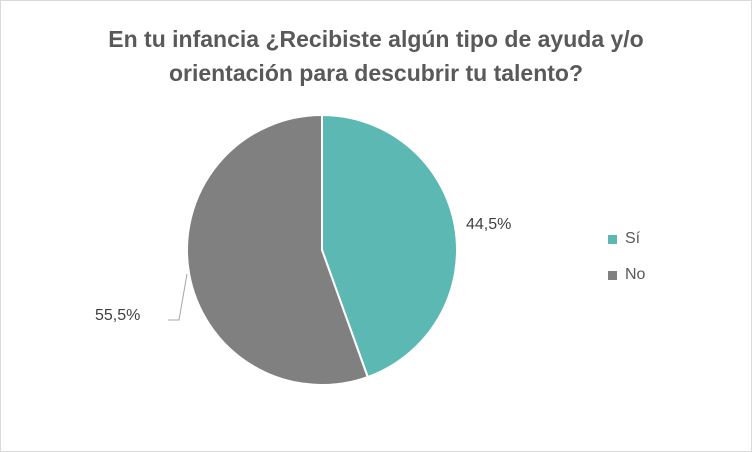  I want to click on legend-item-si: Sí, so click(626, 239).